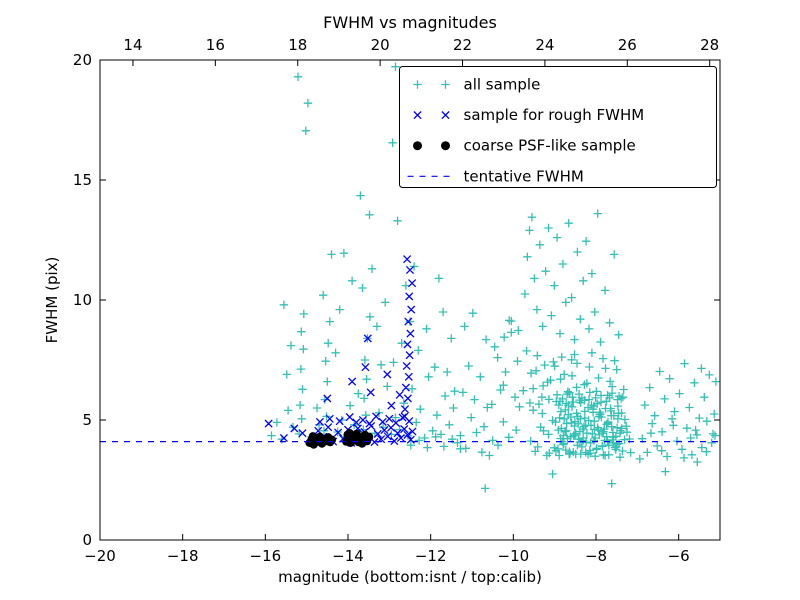 The width and height of the screenshot is (800, 600). Describe the element at coordinates (87, 540) in the screenshot. I see `y-tick-label: 0` at that location.